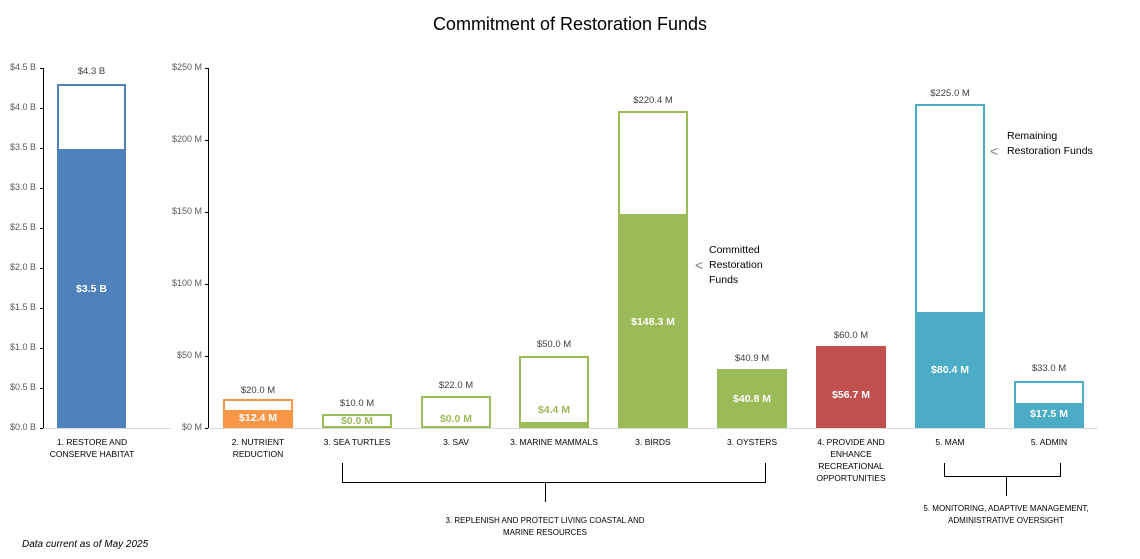  Describe the element at coordinates (22, 67) in the screenshot. I see `y-tick-label: $4.5 B` at that location.